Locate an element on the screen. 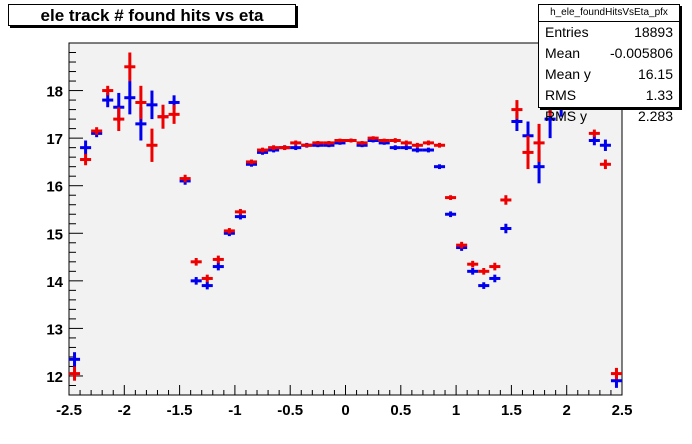 The width and height of the screenshot is (692, 444). stats-row-mean: Mean -0.005806 is located at coordinates (609, 53).